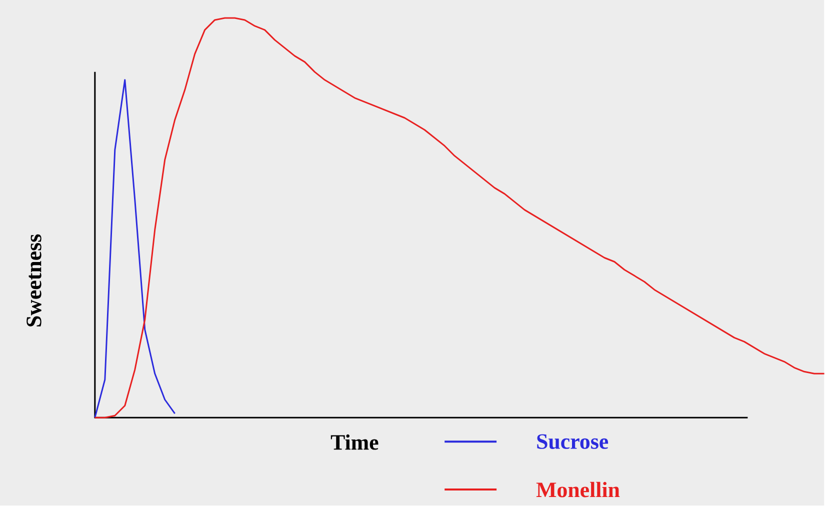 This screenshot has height=506, width=825. I want to click on x-axis-title: Time, so click(354, 442).